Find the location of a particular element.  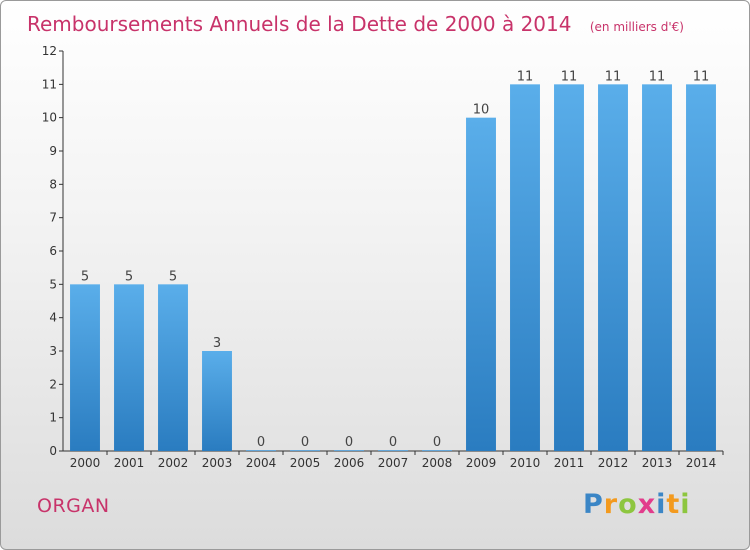

bar-2007 is located at coordinates (393, 450).